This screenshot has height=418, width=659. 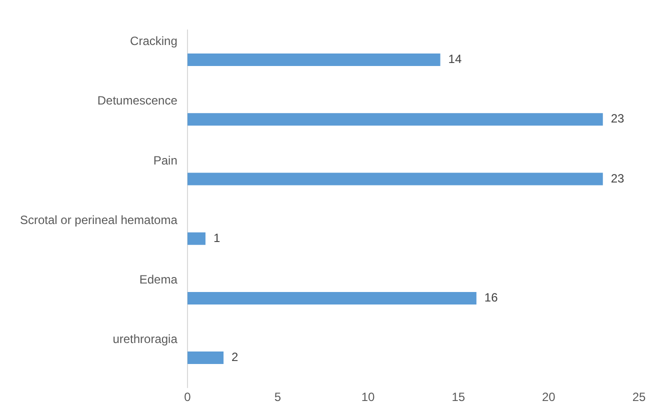 I want to click on data-label: 16, so click(x=491, y=297).